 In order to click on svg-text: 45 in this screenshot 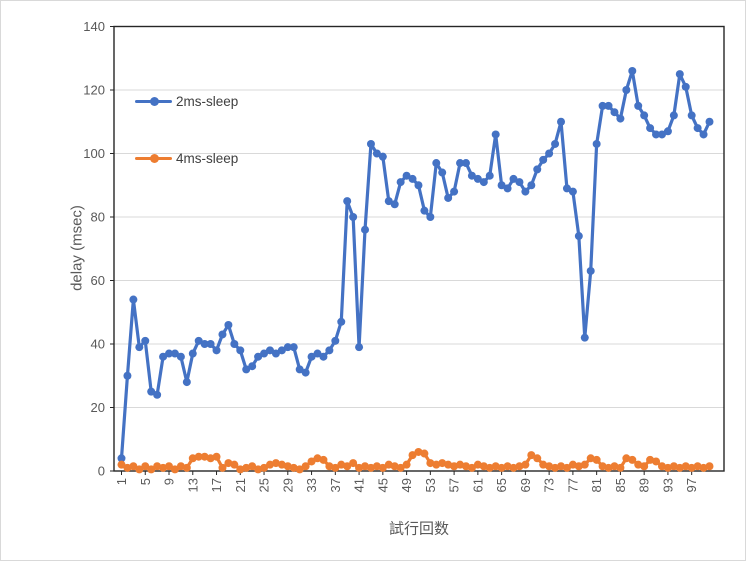, I will do `click(382, 485)`.